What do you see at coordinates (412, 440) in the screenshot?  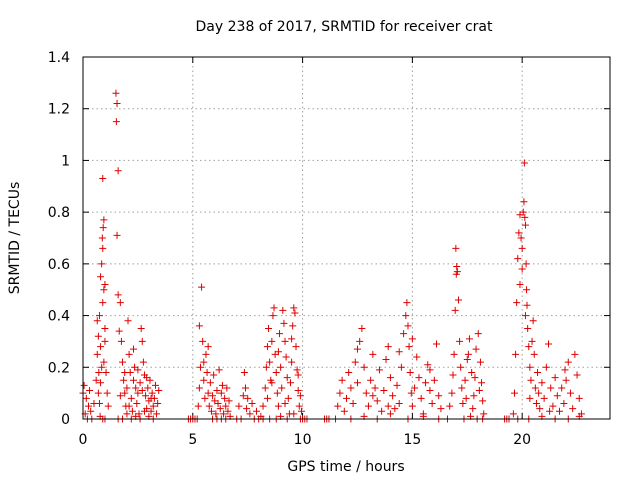 I see `x-tick-label: 15` at bounding box center [412, 440].